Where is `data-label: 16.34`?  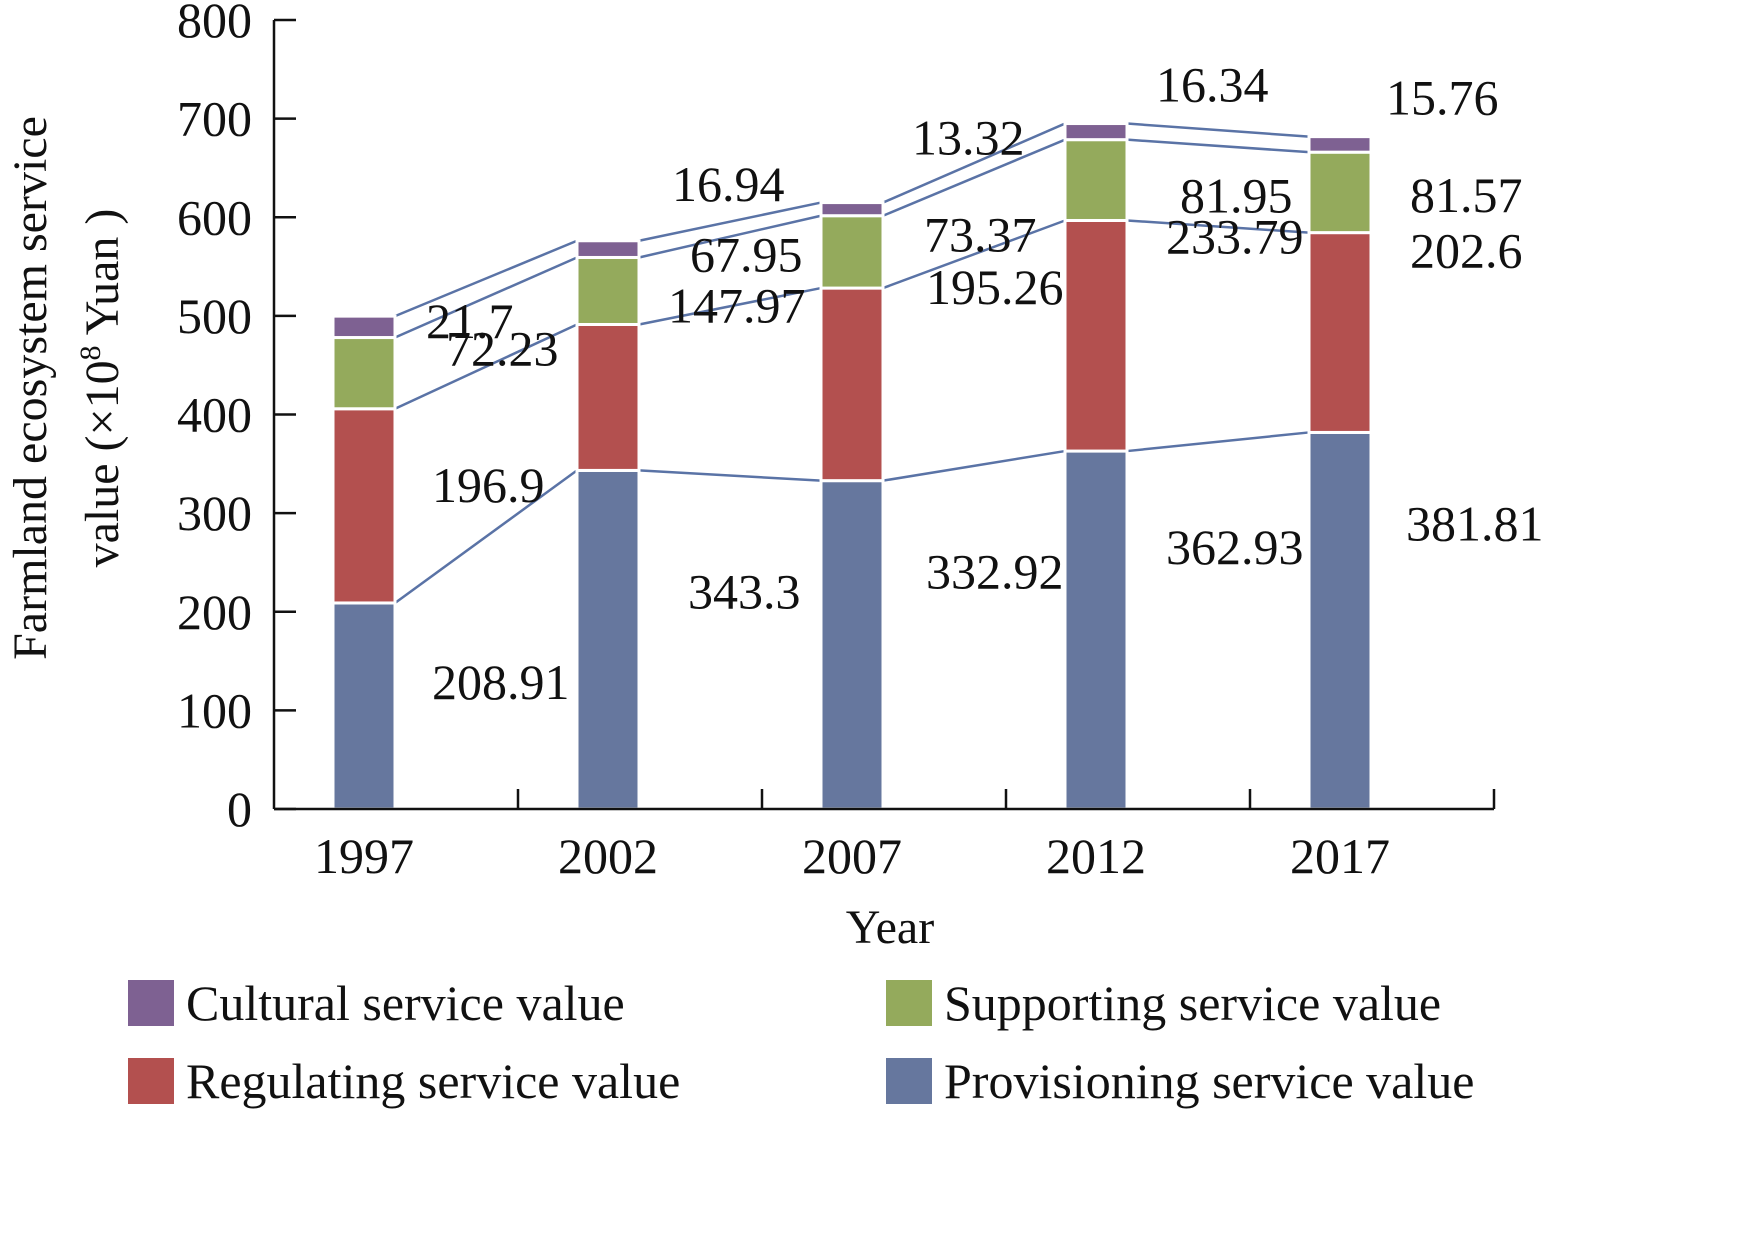 data-label: 16.34 is located at coordinates (1212, 85).